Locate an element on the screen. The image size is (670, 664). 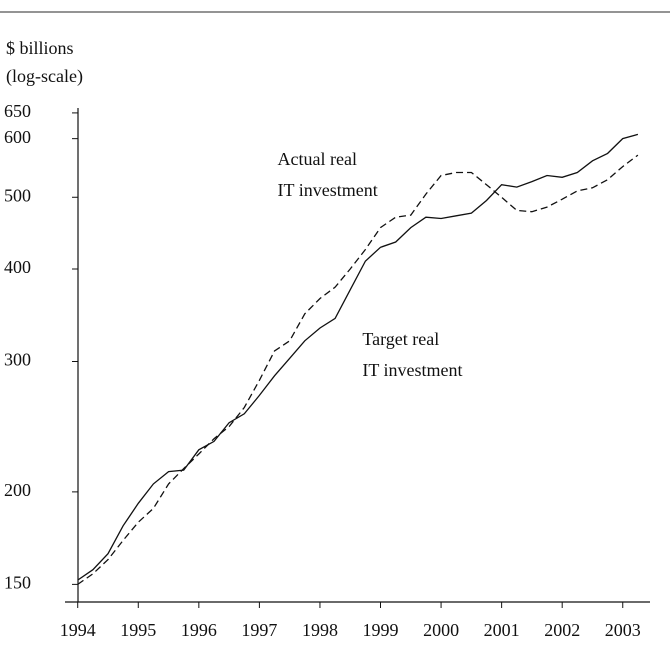
y-tick-label: 300 is located at coordinates (17, 360).